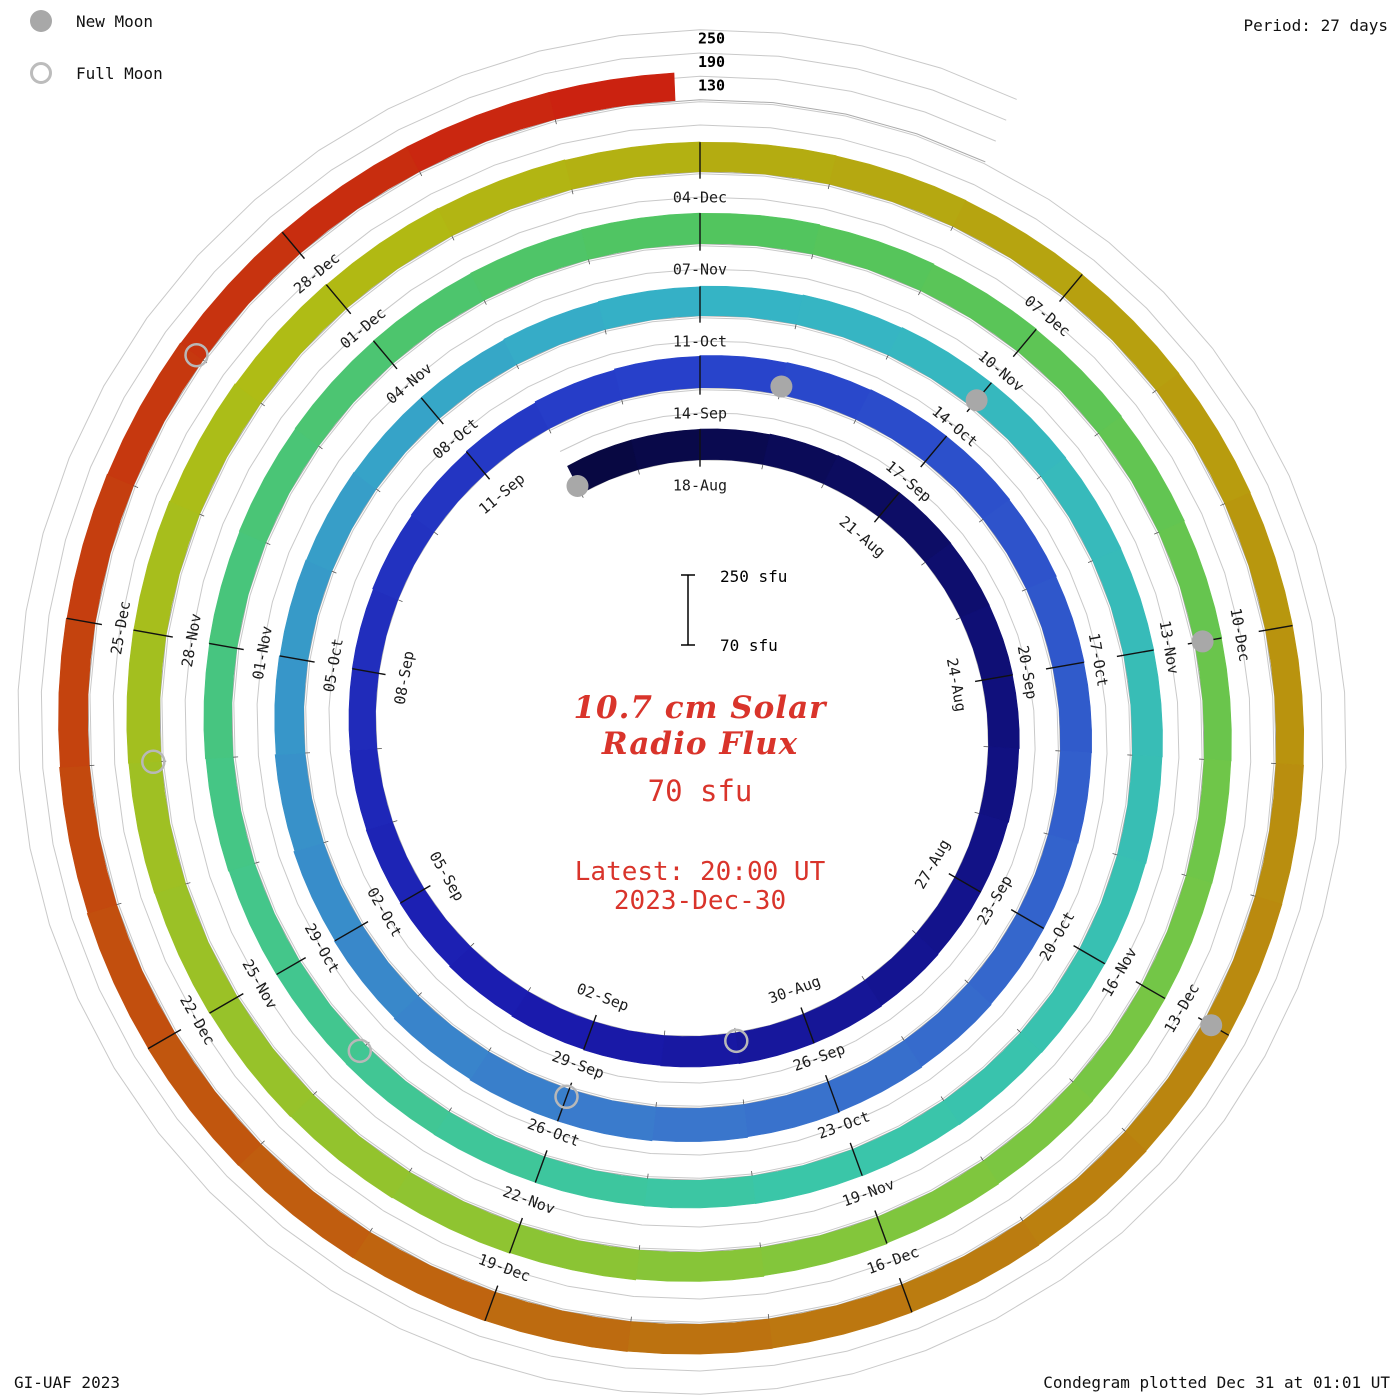  I want to click on radial-axis-label: 190, so click(711, 62).